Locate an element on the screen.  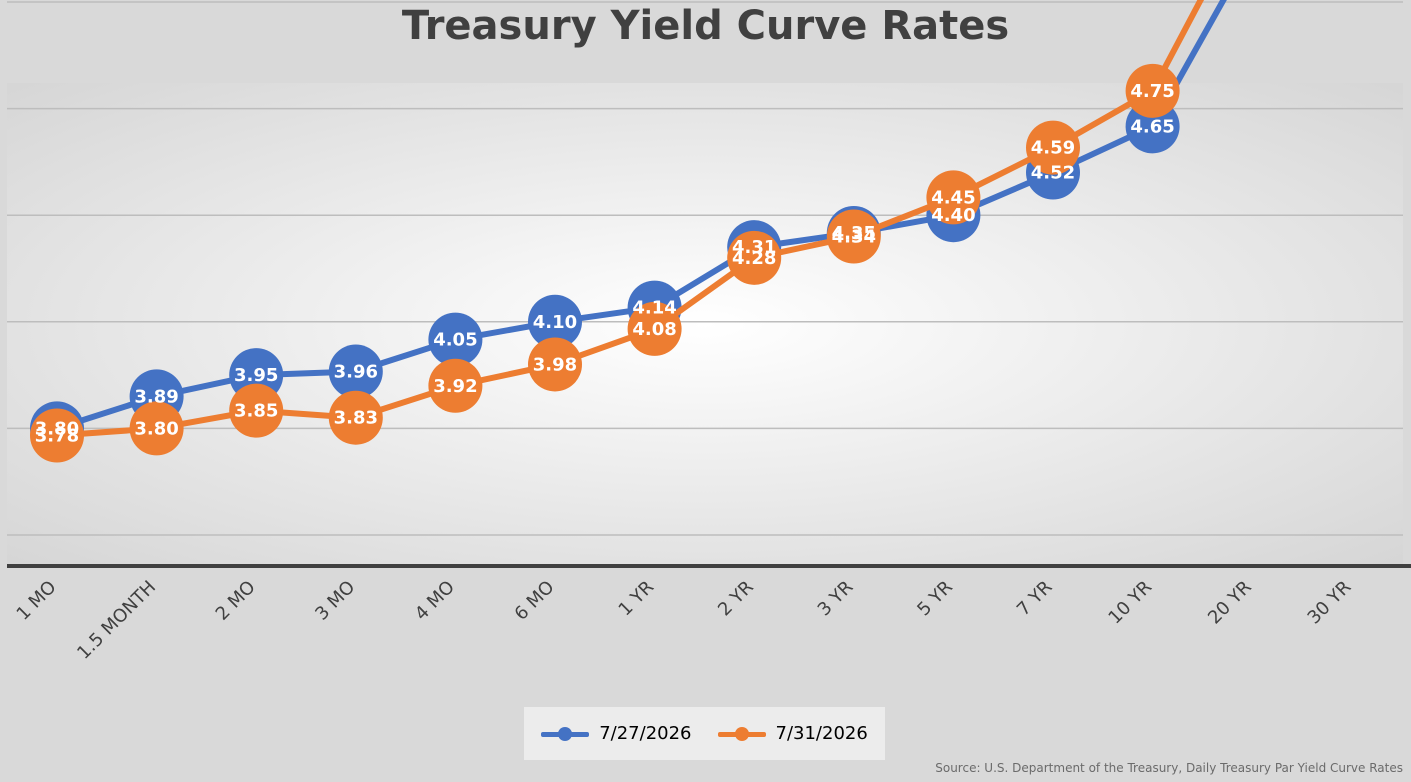
legend-label-series-1: 7/27/2026 is located at coordinates (645, 733).